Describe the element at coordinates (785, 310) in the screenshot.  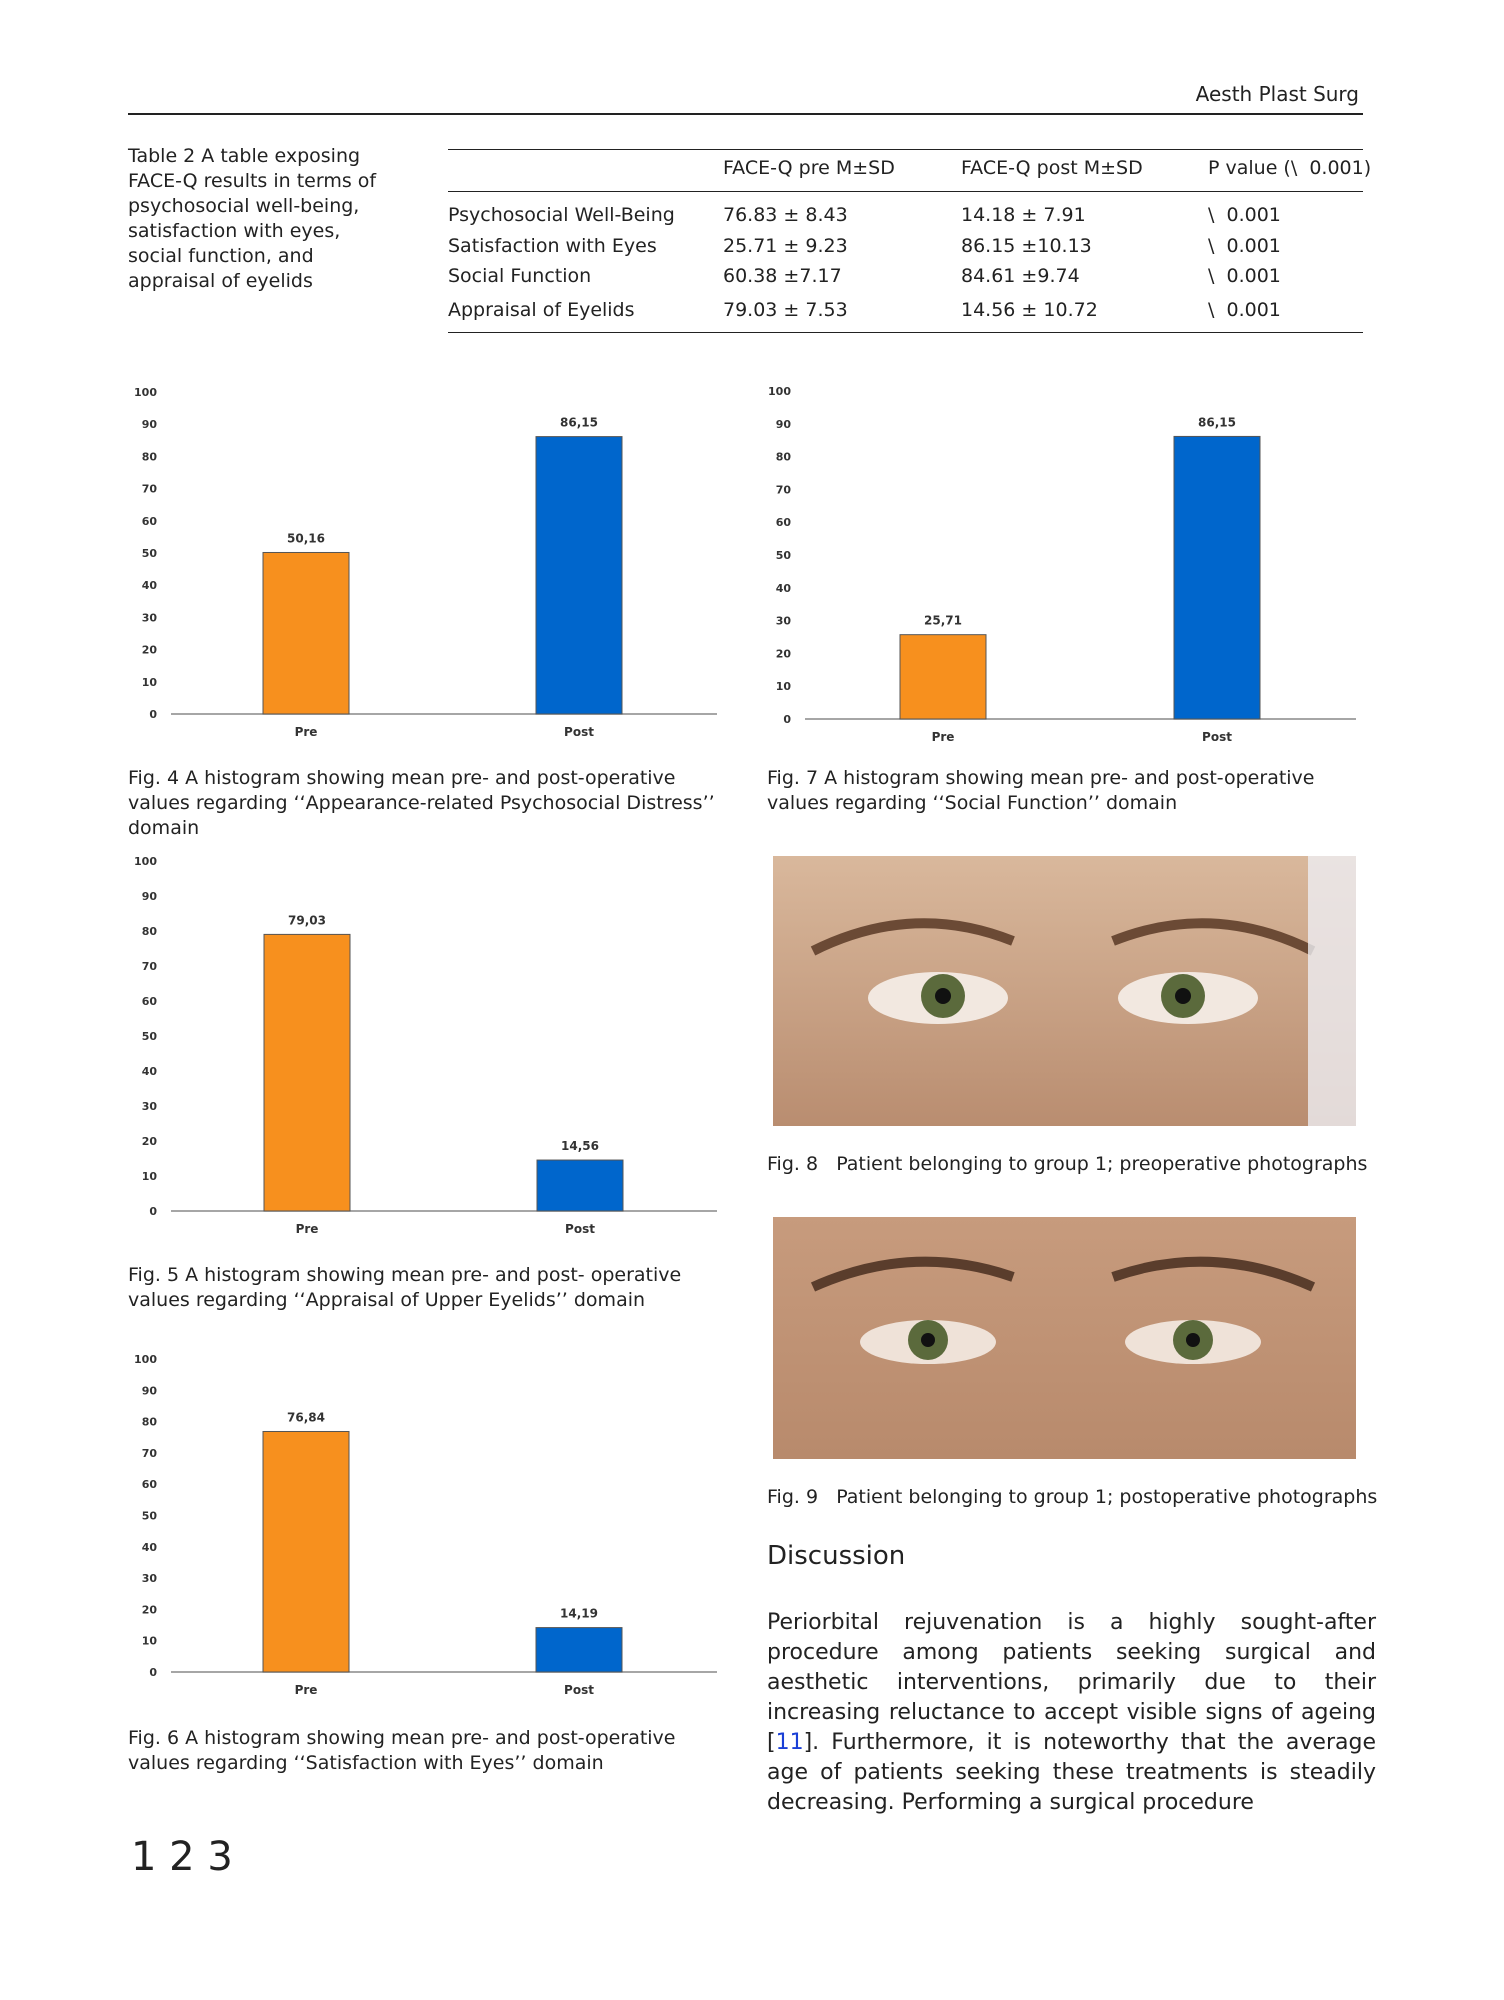
I see `table-cell: 79.03 ± 7.53` at that location.